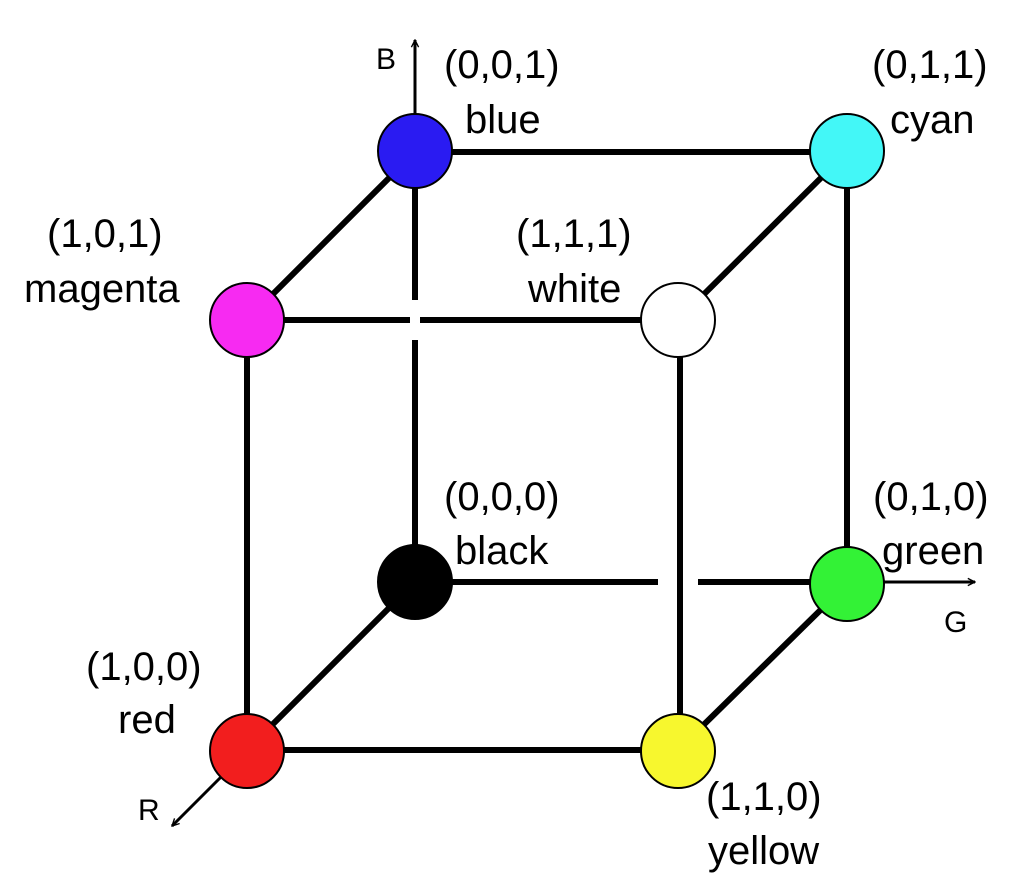 This screenshot has height=880, width=1036. Describe the element at coordinates (502, 551) in the screenshot. I see `black-name-label: black` at that location.